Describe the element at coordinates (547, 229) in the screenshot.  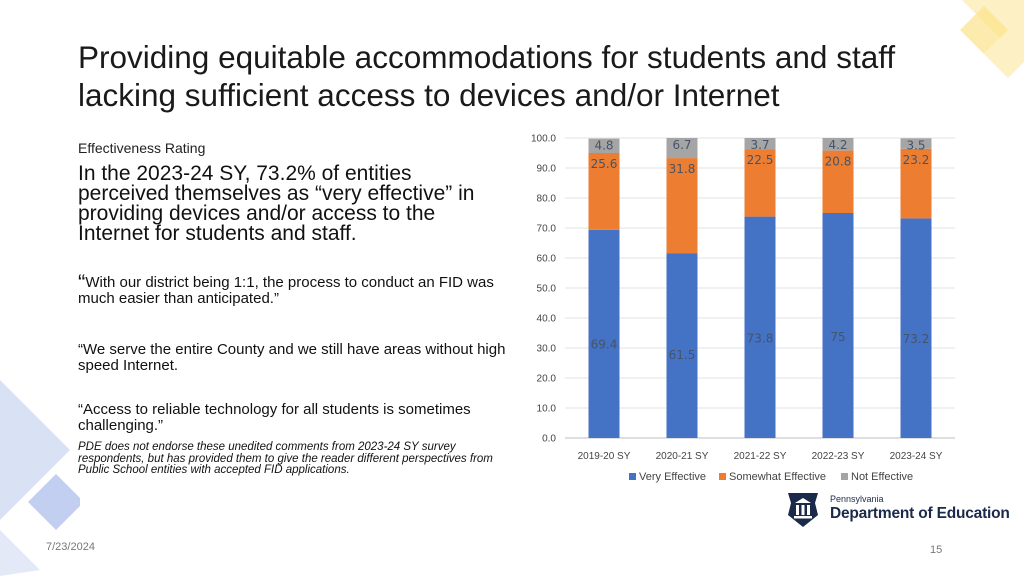
I see `y-tick-label: 70.0` at that location.